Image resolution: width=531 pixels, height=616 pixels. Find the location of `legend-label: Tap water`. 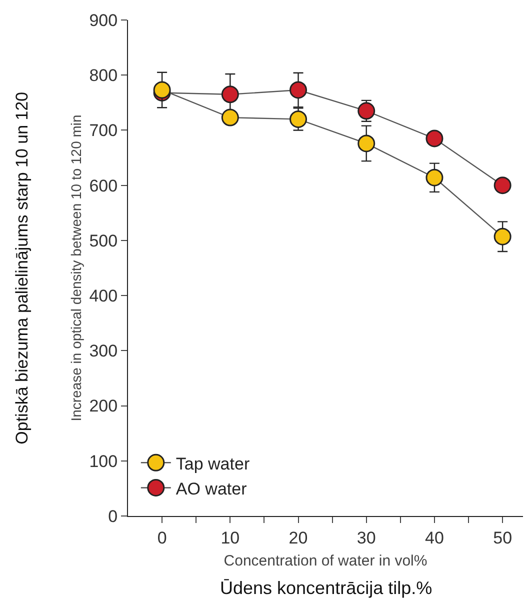

legend-label: Tap water is located at coordinates (213, 464).